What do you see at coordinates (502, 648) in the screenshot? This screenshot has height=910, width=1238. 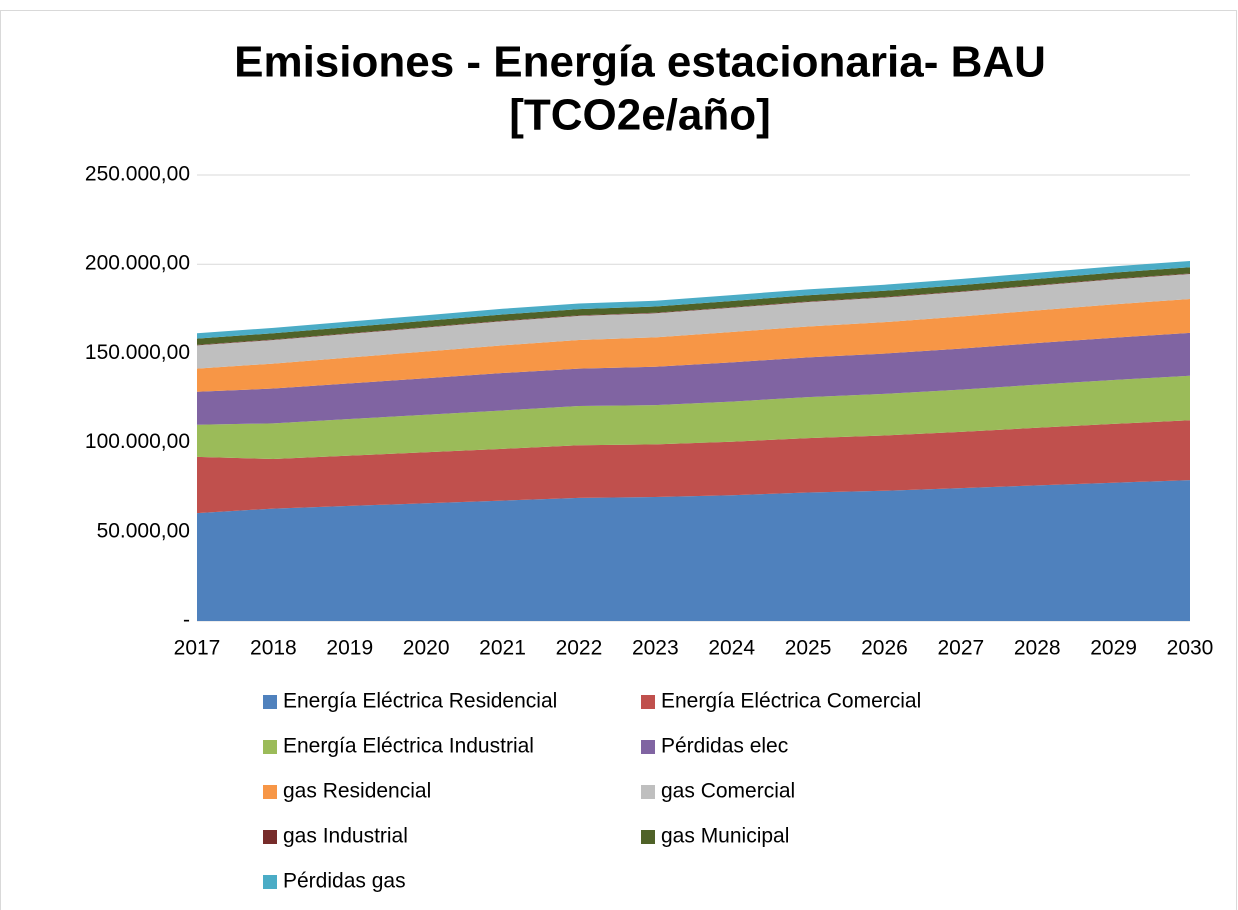 I see `x-tick-label: 2021` at bounding box center [502, 648].